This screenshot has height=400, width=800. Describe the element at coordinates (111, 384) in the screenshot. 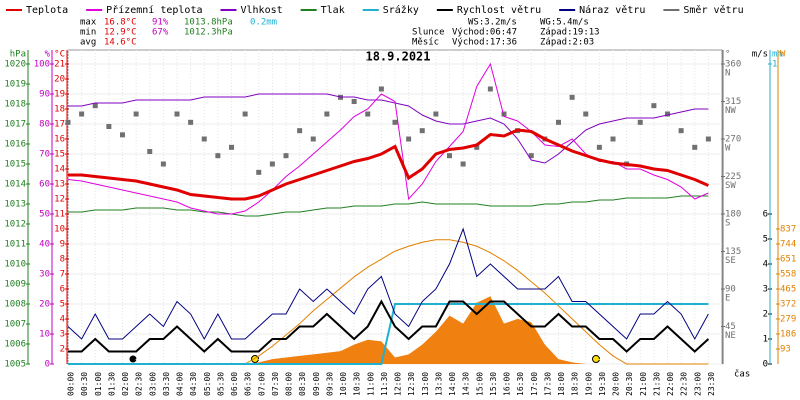

I see `x-tick-label: 01:30` at that location.